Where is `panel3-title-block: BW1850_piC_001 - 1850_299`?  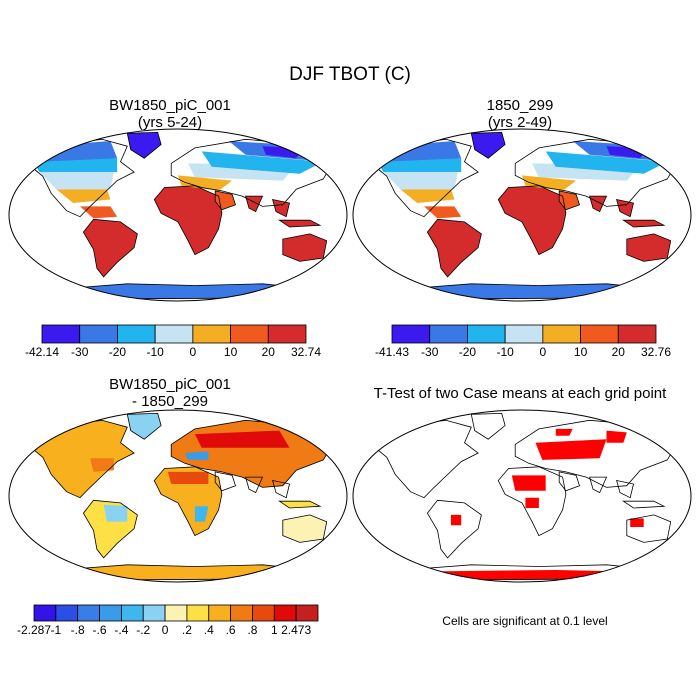 panel3-title-block: BW1850_piC_001 - 1850_299 is located at coordinates (170, 393).